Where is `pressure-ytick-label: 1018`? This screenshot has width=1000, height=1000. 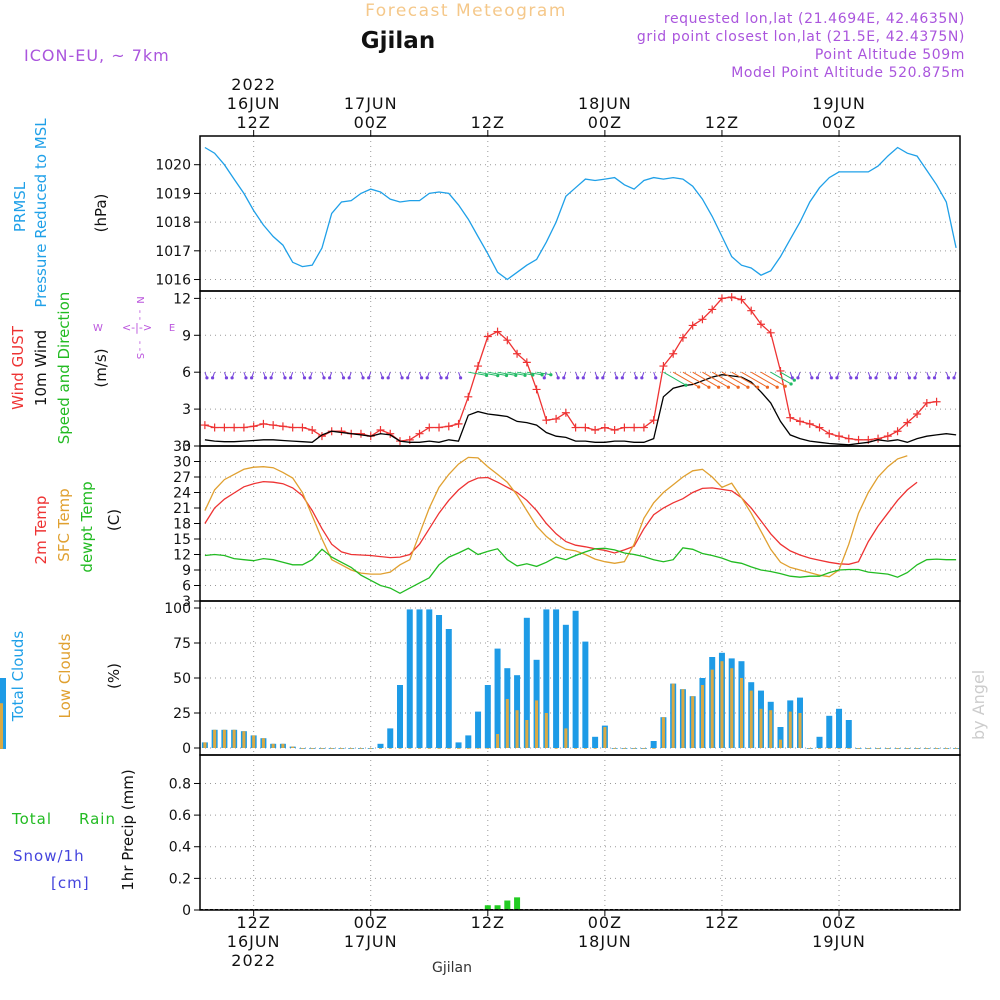 pressure-ytick-label: 1018 is located at coordinates (173, 223).